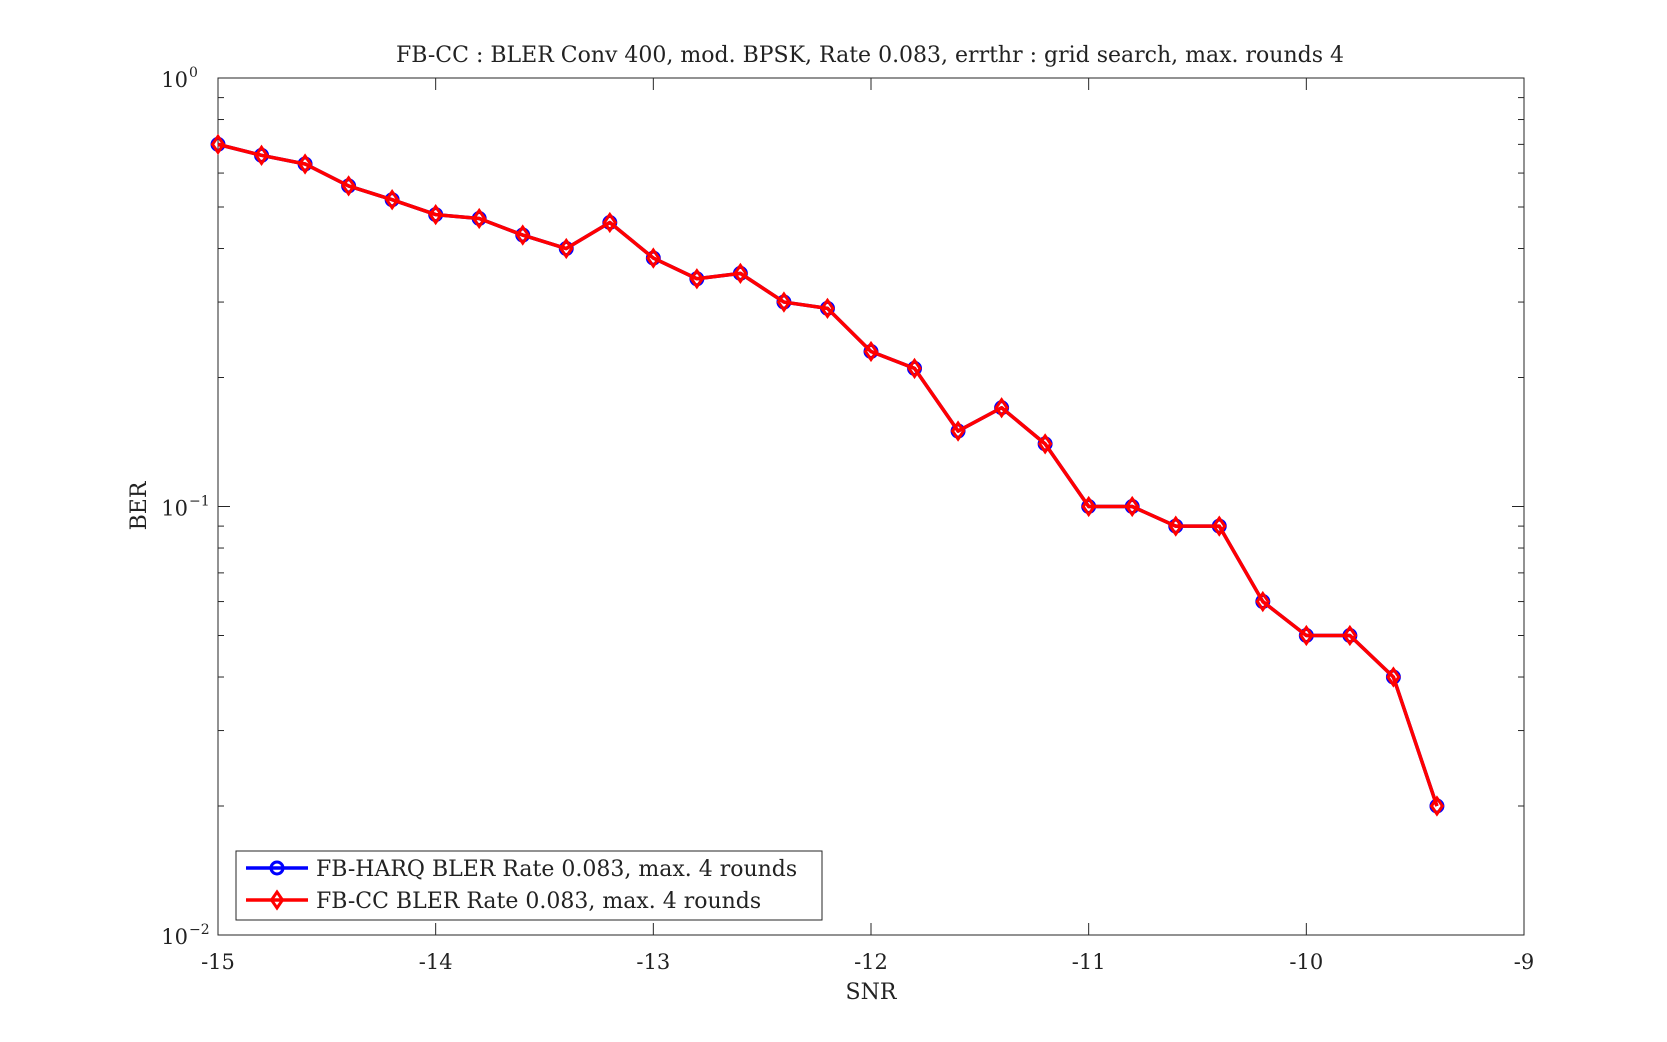  I want to click on x-tick-label: -15, so click(218, 962).